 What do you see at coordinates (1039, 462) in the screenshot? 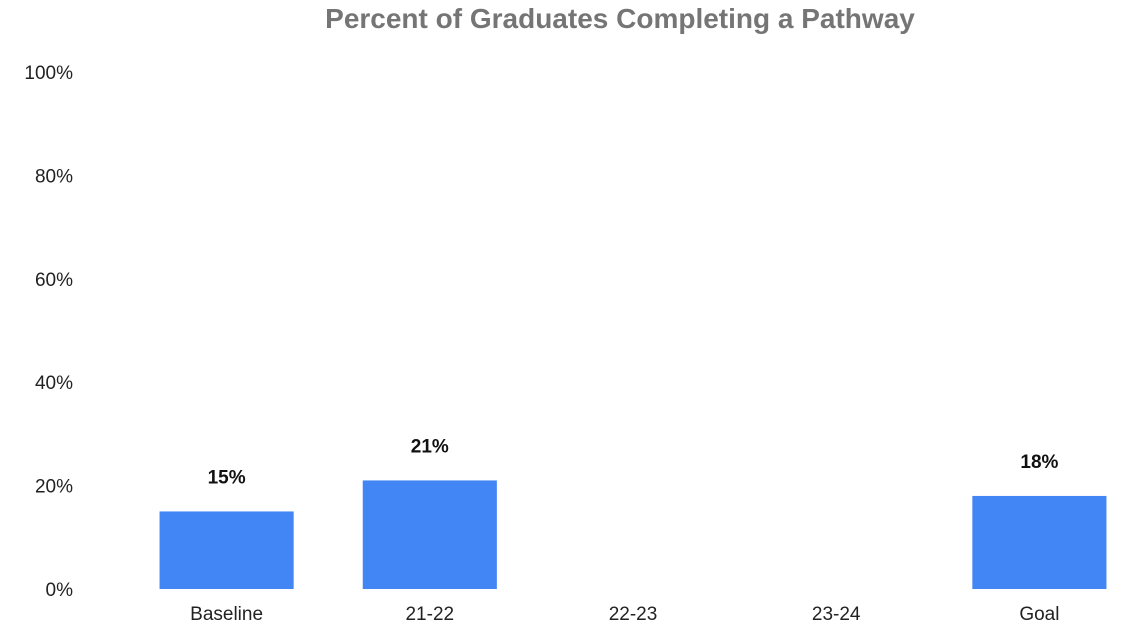
I see `data-label: 18%` at bounding box center [1039, 462].